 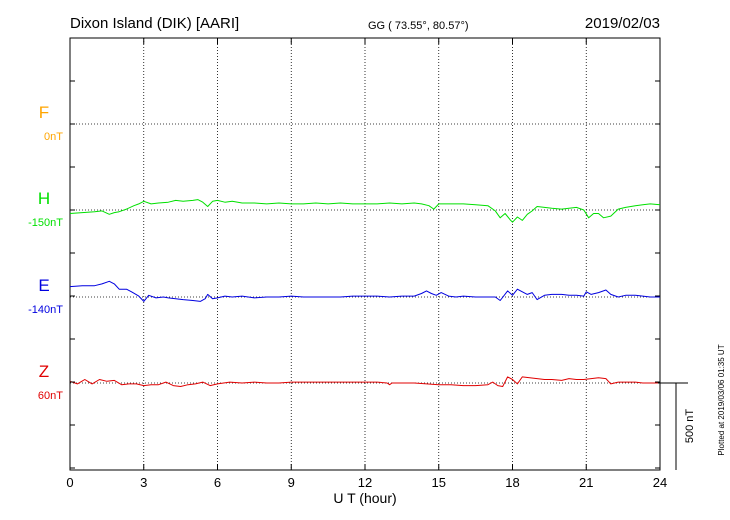 What do you see at coordinates (44, 198) in the screenshot?
I see `series-name-H: H` at bounding box center [44, 198].